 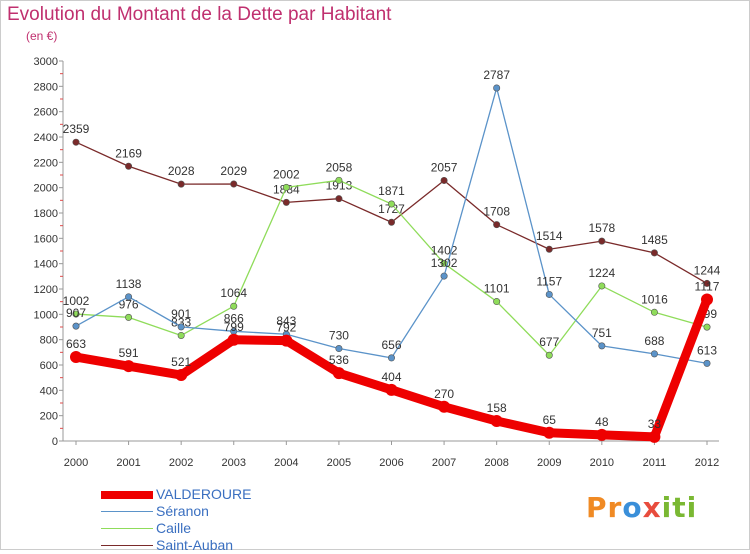 What do you see at coordinates (286, 174) in the screenshot?
I see `data-label-caille: 2002` at bounding box center [286, 174].